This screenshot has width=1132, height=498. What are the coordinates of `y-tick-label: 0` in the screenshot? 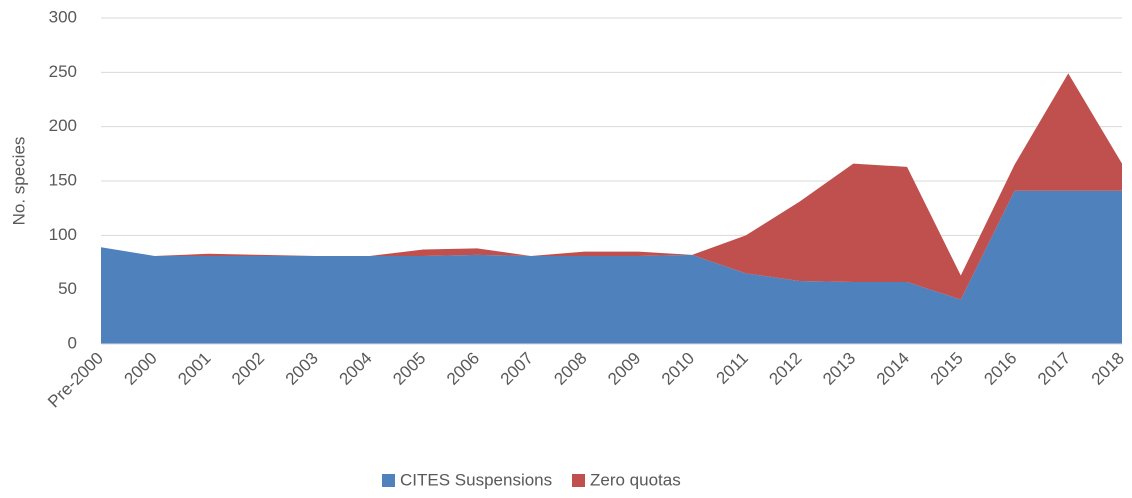 It's located at (72, 342).